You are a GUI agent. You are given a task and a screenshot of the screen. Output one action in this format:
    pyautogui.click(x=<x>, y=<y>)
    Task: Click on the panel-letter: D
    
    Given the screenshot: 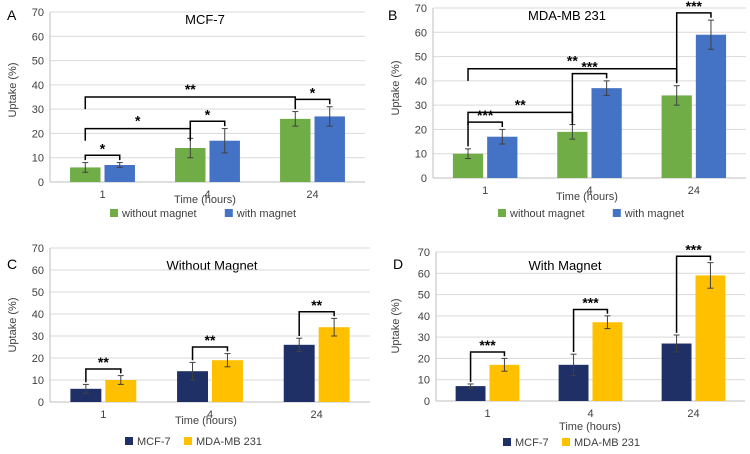 What is the action you would take?
    pyautogui.click(x=398, y=264)
    